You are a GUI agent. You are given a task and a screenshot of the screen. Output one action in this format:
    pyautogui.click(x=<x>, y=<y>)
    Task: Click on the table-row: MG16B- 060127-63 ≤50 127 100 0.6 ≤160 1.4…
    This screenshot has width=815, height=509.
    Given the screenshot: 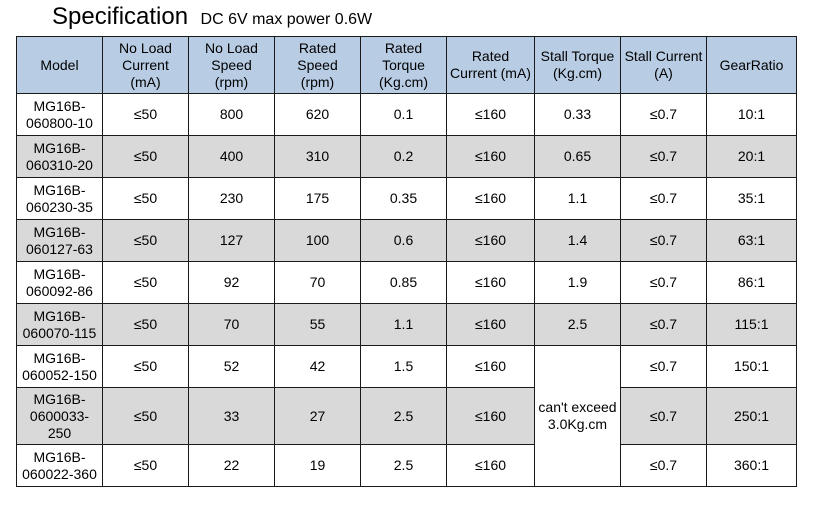 What is the action you would take?
    pyautogui.click(x=406, y=240)
    